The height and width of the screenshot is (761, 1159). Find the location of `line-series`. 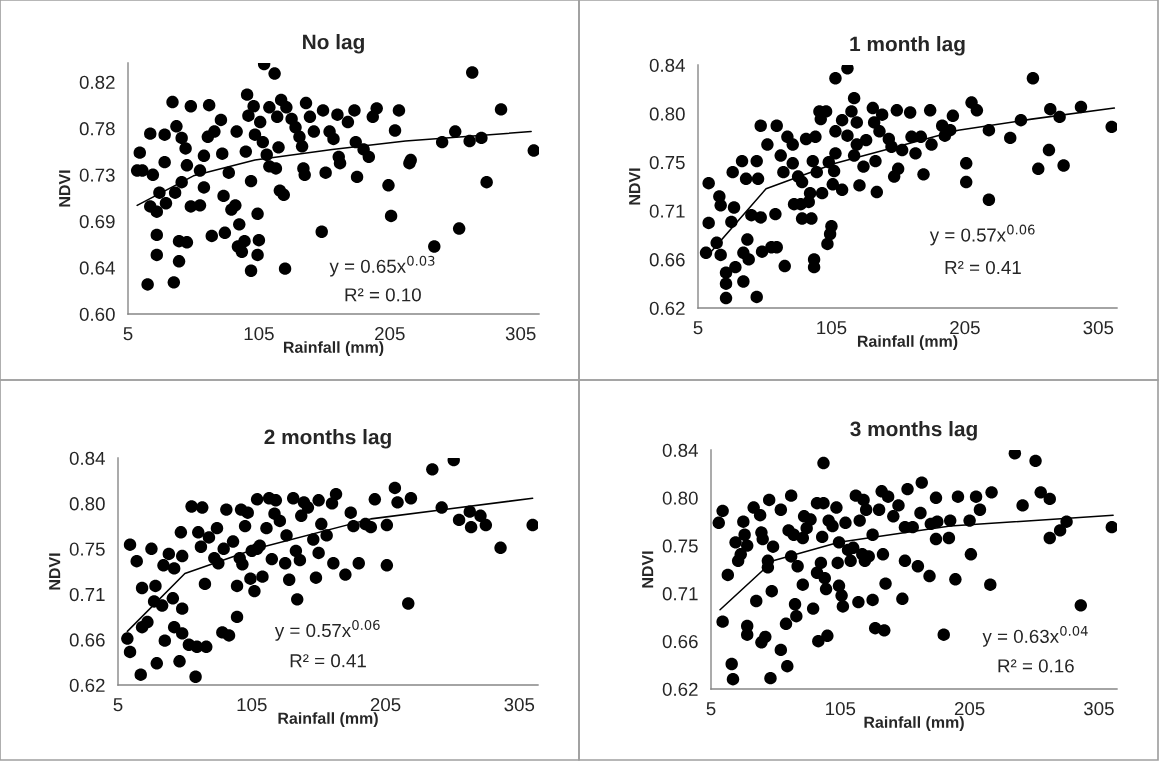

line-series is located at coordinates (916, 562).